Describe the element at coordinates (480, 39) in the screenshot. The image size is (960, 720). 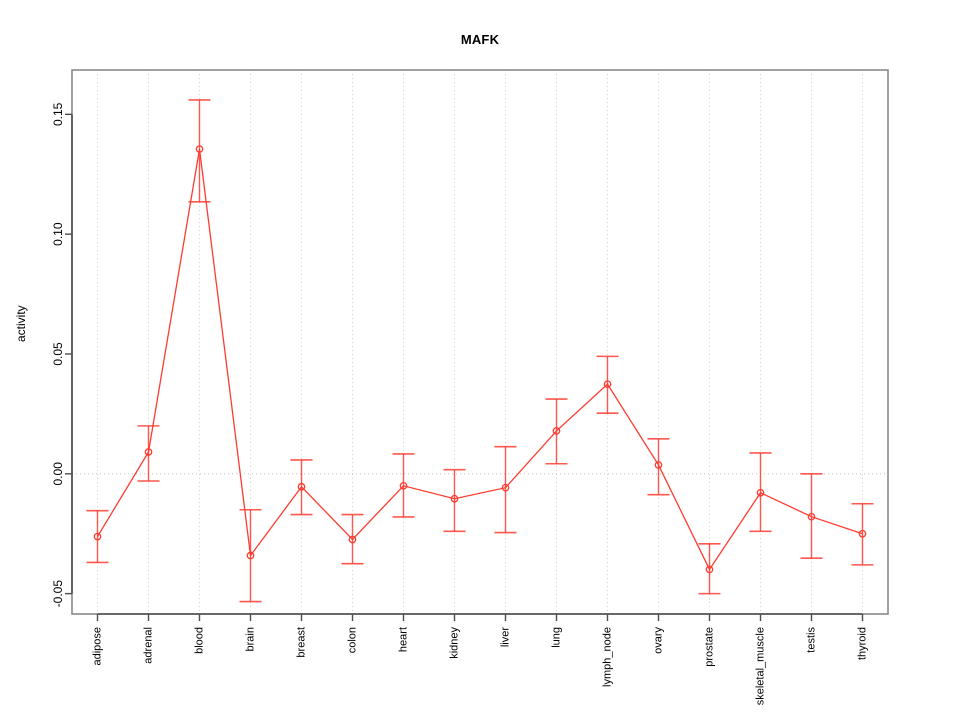
I see `chart-title: MAFK` at that location.